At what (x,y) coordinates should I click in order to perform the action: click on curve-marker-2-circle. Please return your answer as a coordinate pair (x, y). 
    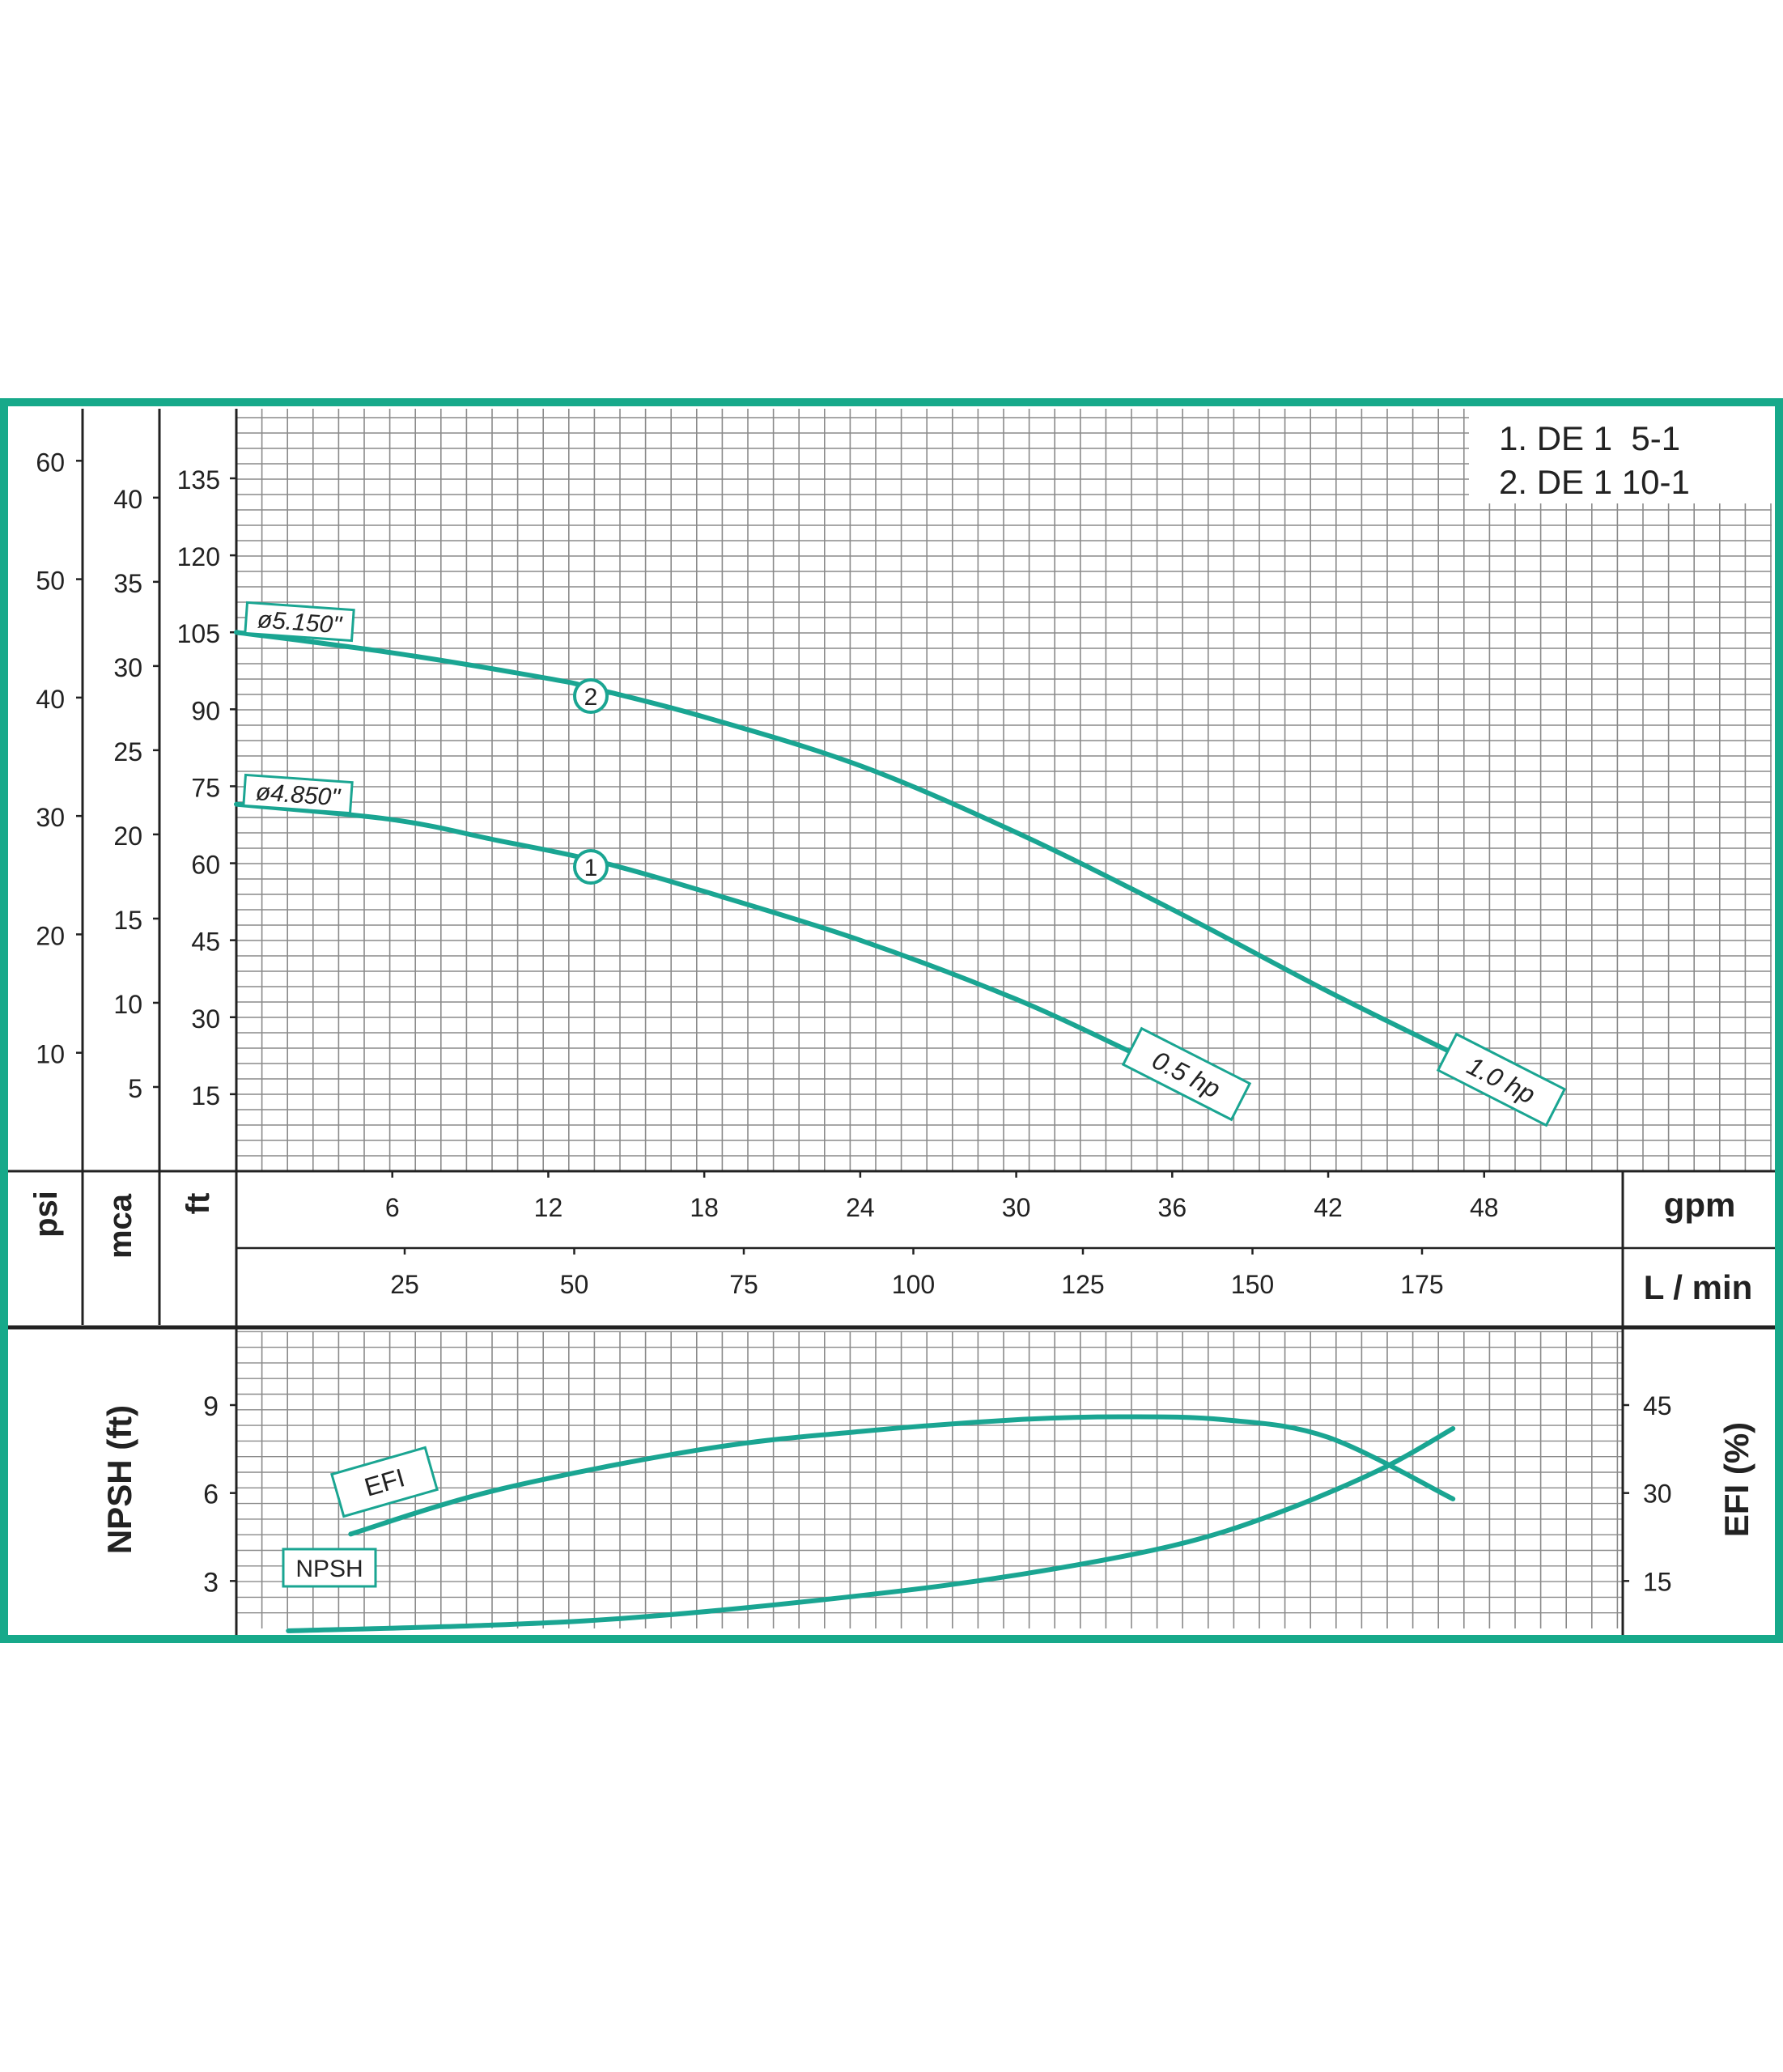
    Looking at the image, I should click on (591, 696).